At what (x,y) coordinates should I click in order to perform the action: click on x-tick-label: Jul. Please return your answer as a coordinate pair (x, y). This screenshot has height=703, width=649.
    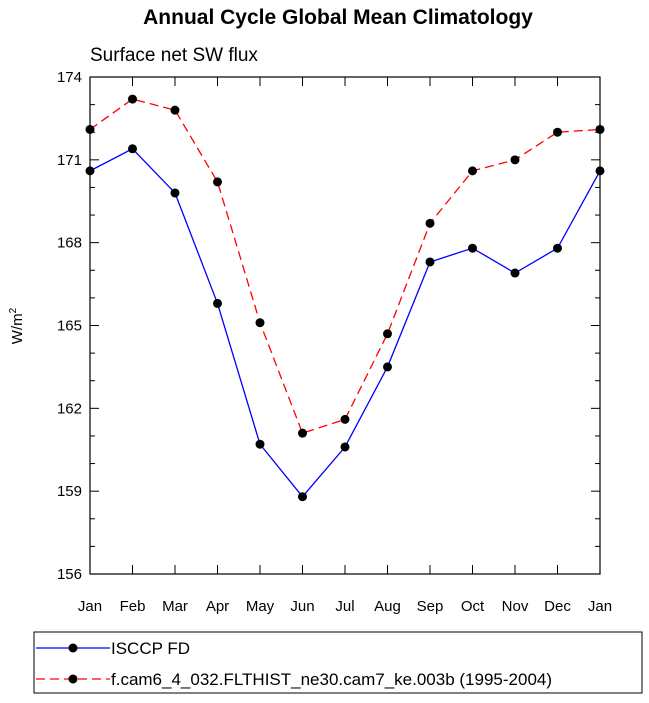
    Looking at the image, I should click on (344, 606).